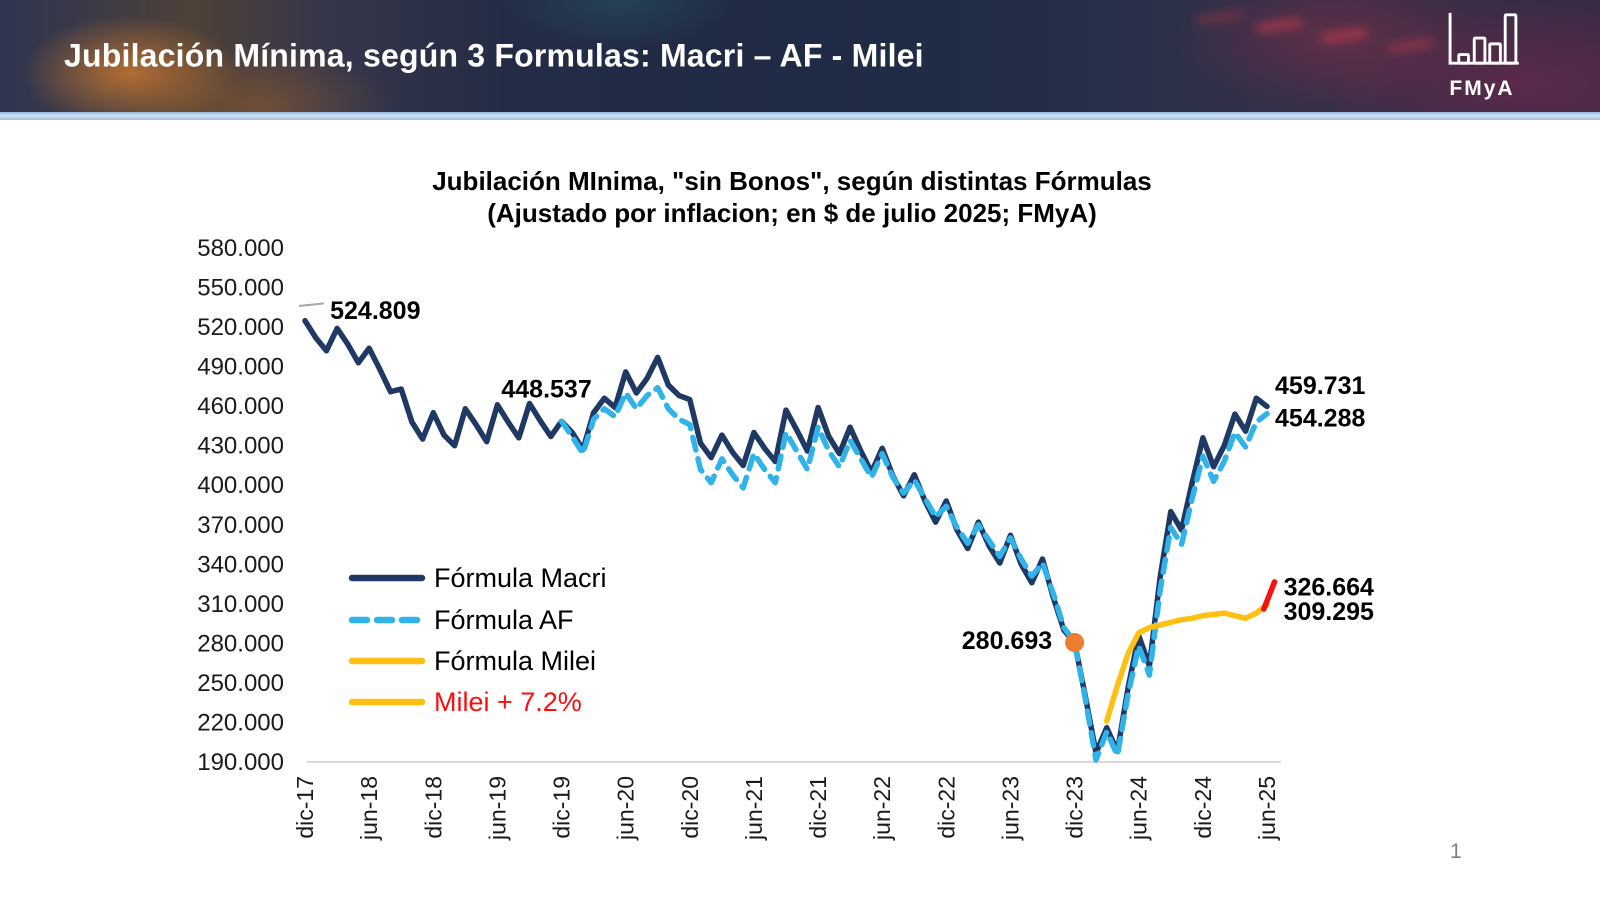  What do you see at coordinates (433, 807) in the screenshot?
I see `x-tick-label: dic-18` at bounding box center [433, 807].